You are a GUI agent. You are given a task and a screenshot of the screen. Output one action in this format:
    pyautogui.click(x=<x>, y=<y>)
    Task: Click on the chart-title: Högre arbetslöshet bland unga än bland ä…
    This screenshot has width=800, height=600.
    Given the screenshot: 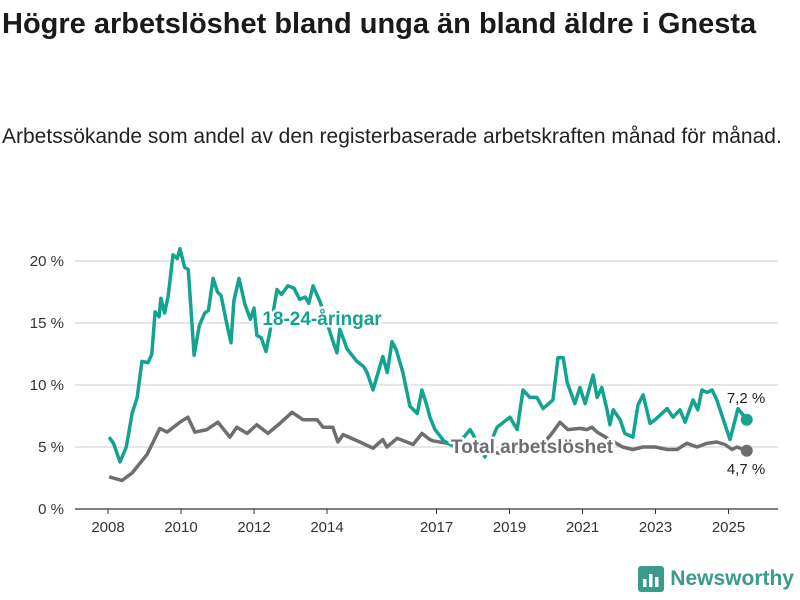 What is the action you would take?
    pyautogui.click(x=379, y=24)
    